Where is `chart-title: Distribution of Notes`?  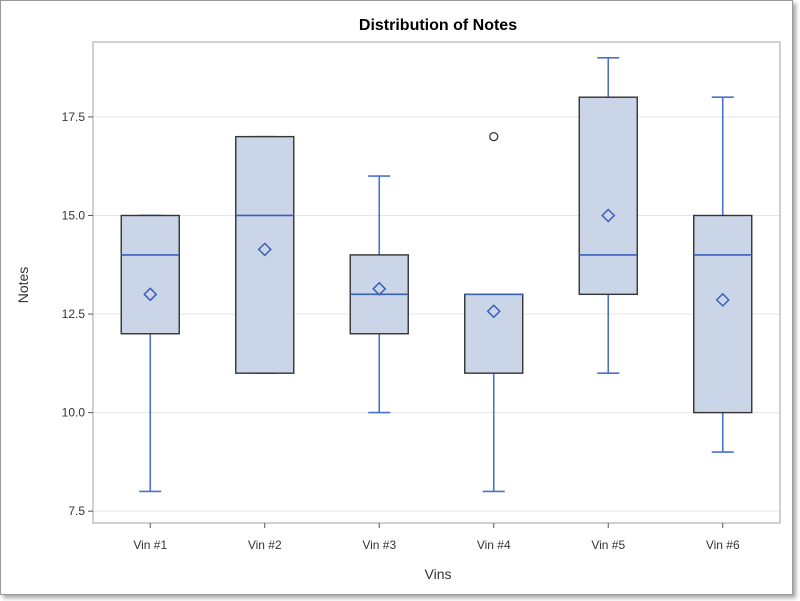 chart-title: Distribution of Notes is located at coordinates (438, 25).